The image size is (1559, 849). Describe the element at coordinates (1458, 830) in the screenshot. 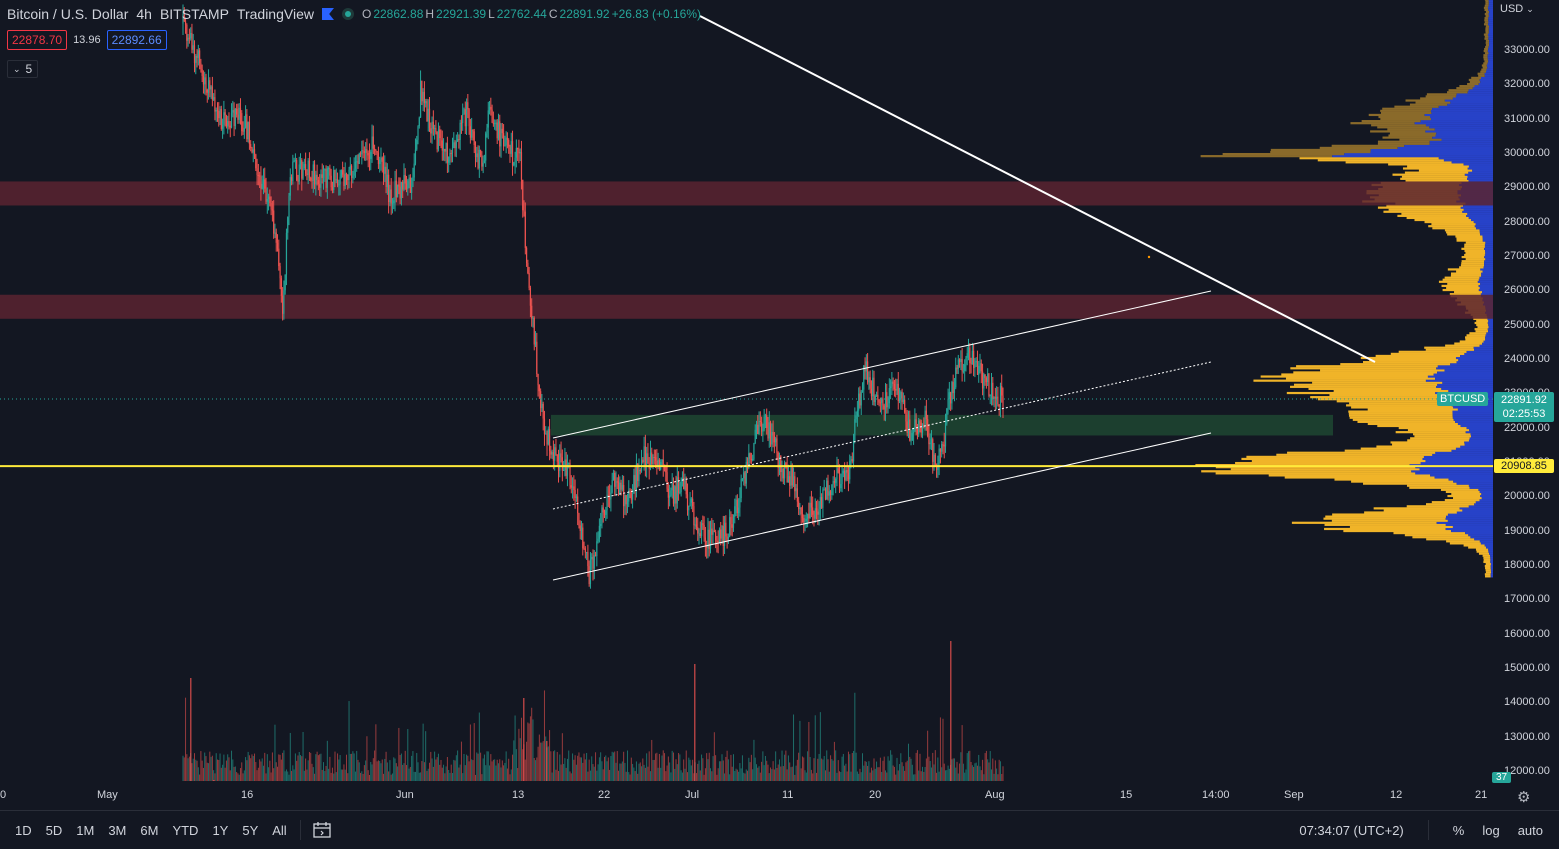

I see `percent-toggle: %` at that location.